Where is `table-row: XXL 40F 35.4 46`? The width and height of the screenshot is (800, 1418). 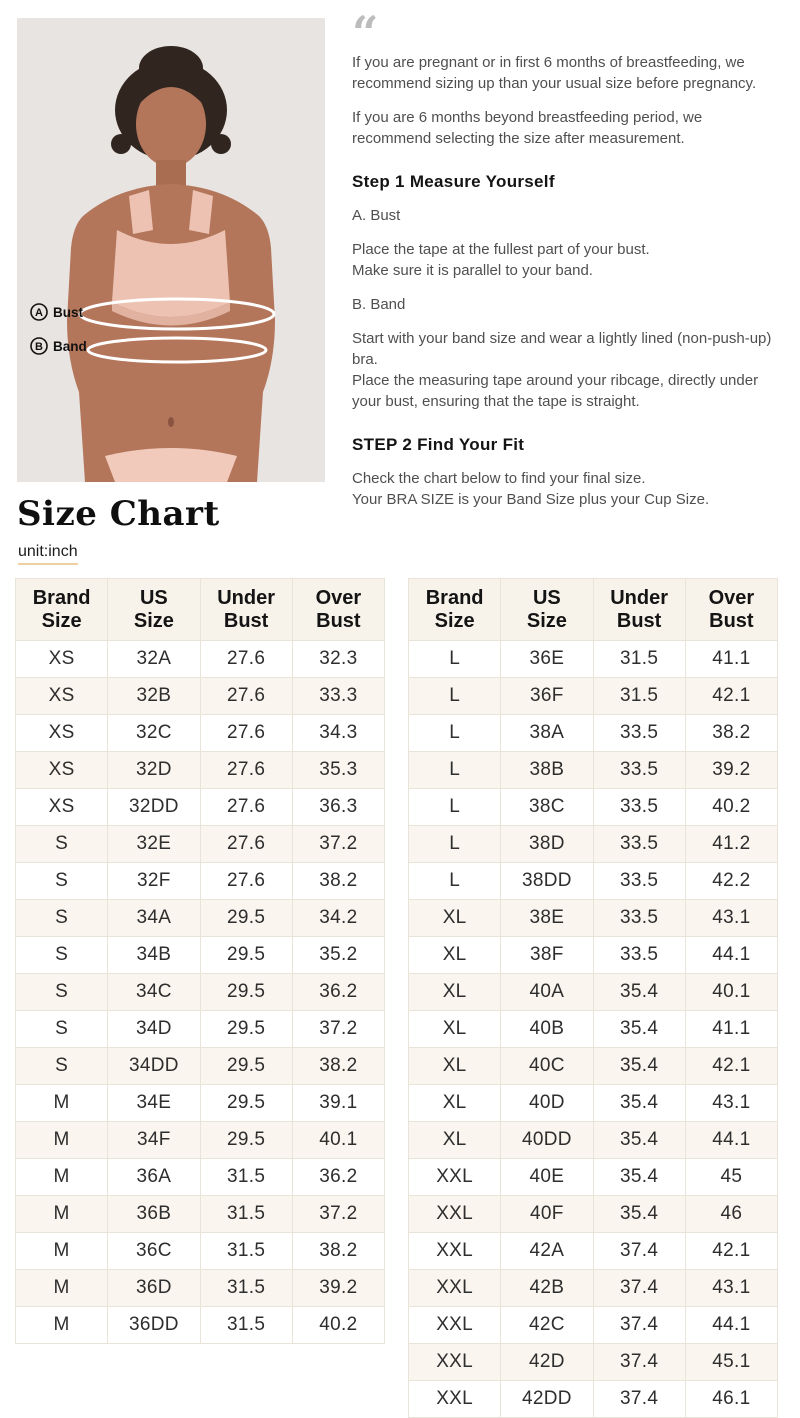
table-row: XXL 40F 35.4 46 is located at coordinates (593, 1214).